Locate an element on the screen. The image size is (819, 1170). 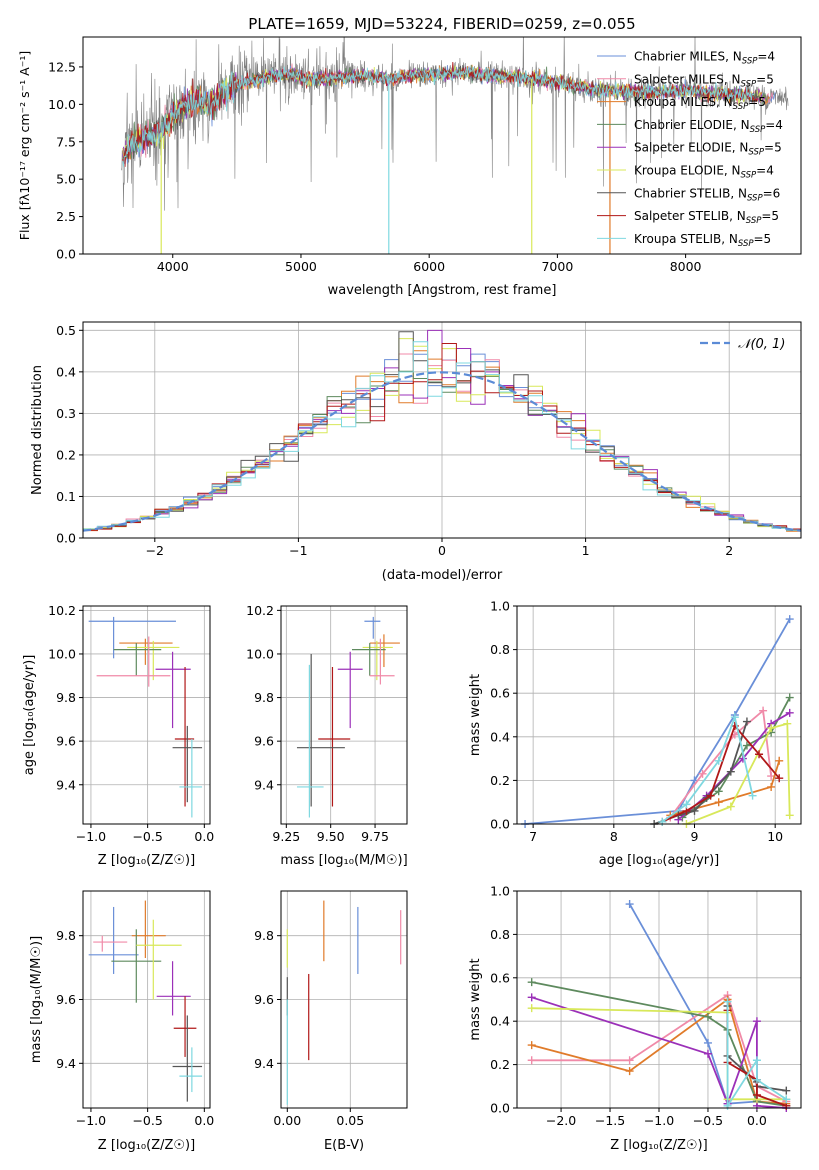
x-tick-label: −2 is located at coordinates (155, 550).